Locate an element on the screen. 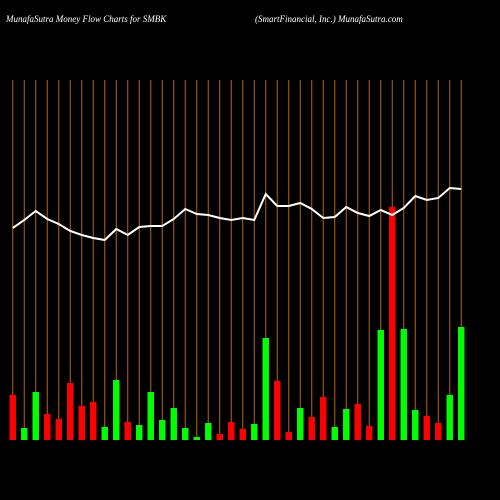 Image resolution: width=500 pixels, height=500 pixels. line is located at coordinates (237, 214).